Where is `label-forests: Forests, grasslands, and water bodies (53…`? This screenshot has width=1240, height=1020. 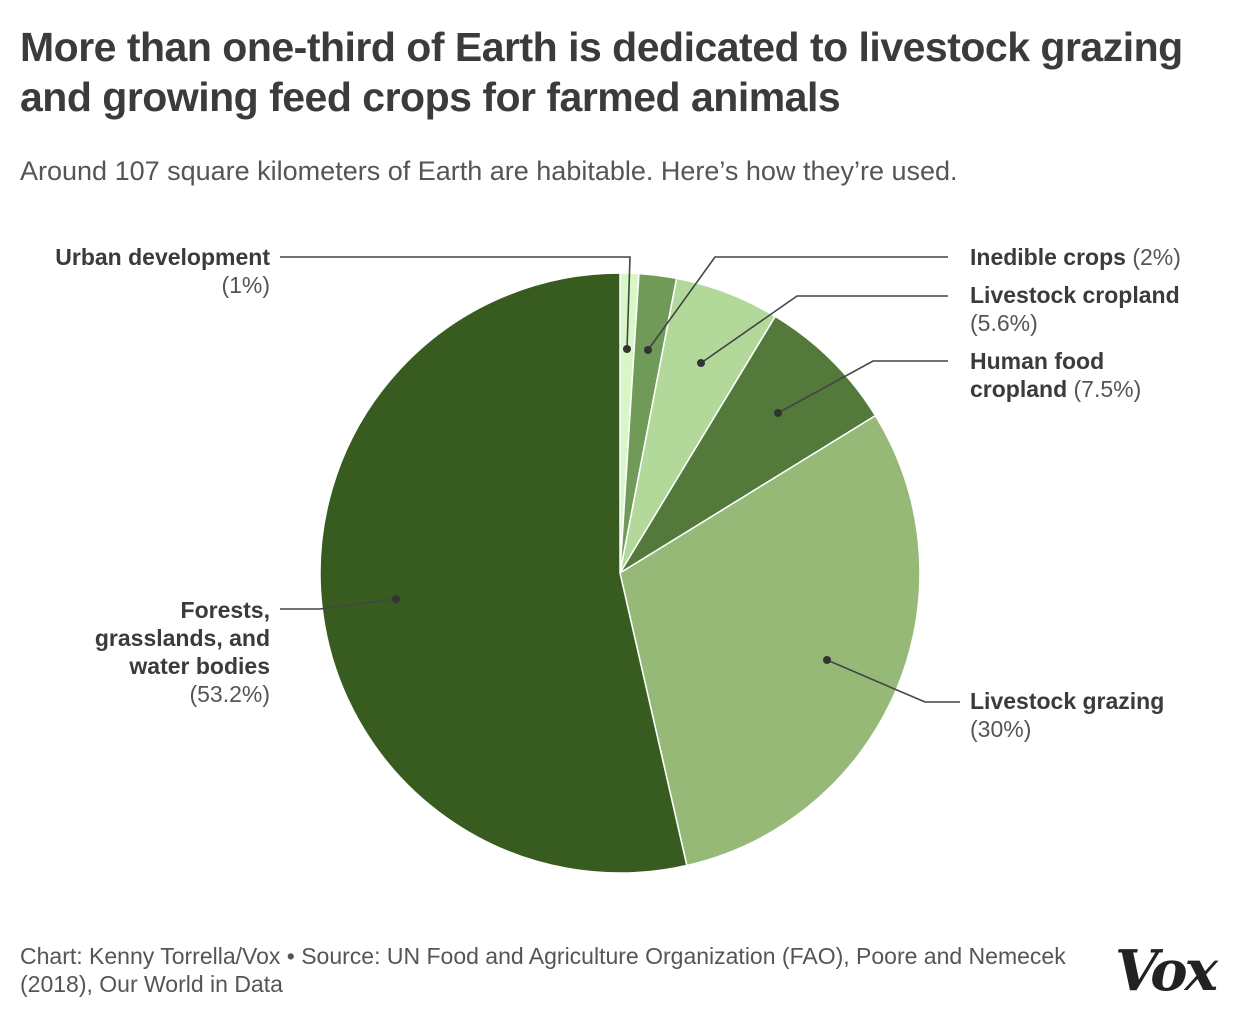
label-forests: Forests, grasslands, and water bodies (53… is located at coordinates (182, 652).